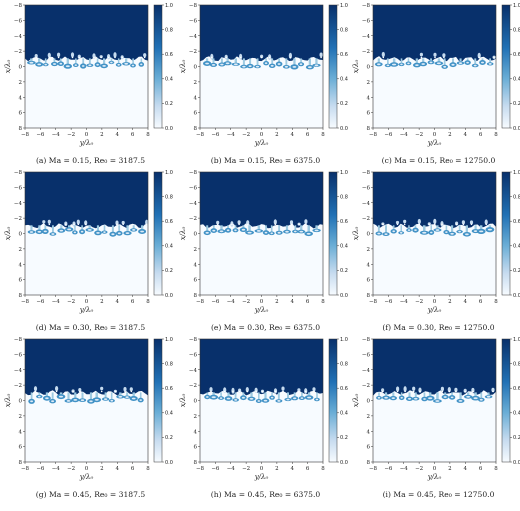  What do you see at coordinates (90, 160) in the screenshot?
I see `panel-caption: (a) Ma = 0.15, Re₀ = 3187.5` at bounding box center [90, 160].